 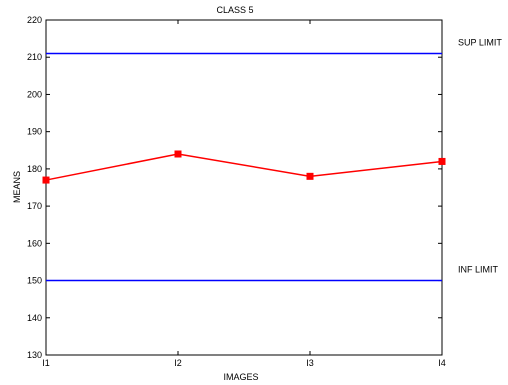 What do you see at coordinates (34, 20) in the screenshot?
I see `y-tick-label: 220` at bounding box center [34, 20].